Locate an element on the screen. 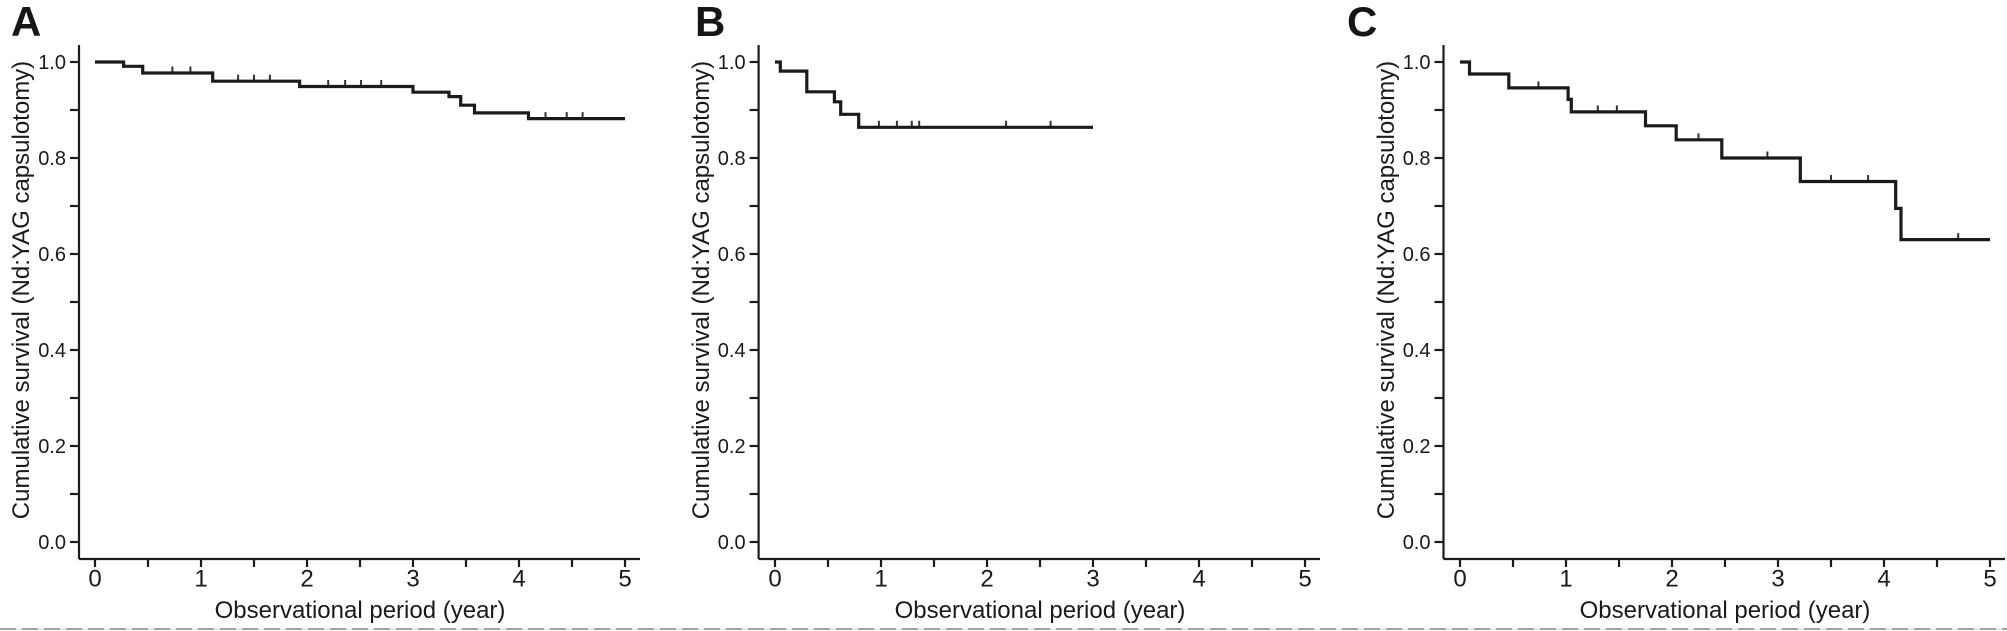 The image size is (2007, 631). figure-bottom-edge-line is located at coordinates (1003, 629).